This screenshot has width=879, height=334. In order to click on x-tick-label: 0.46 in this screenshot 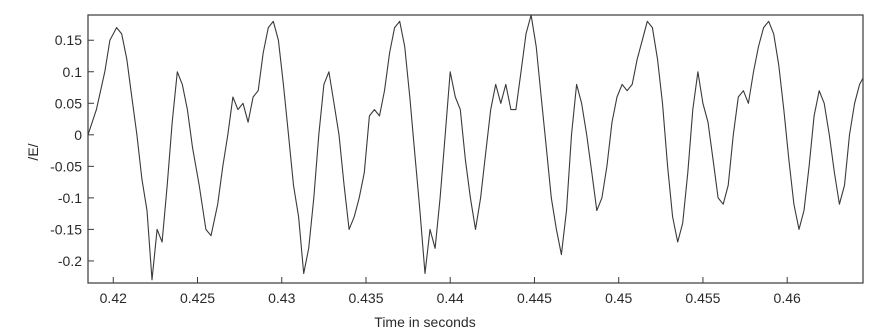, I will do `click(787, 298)`.